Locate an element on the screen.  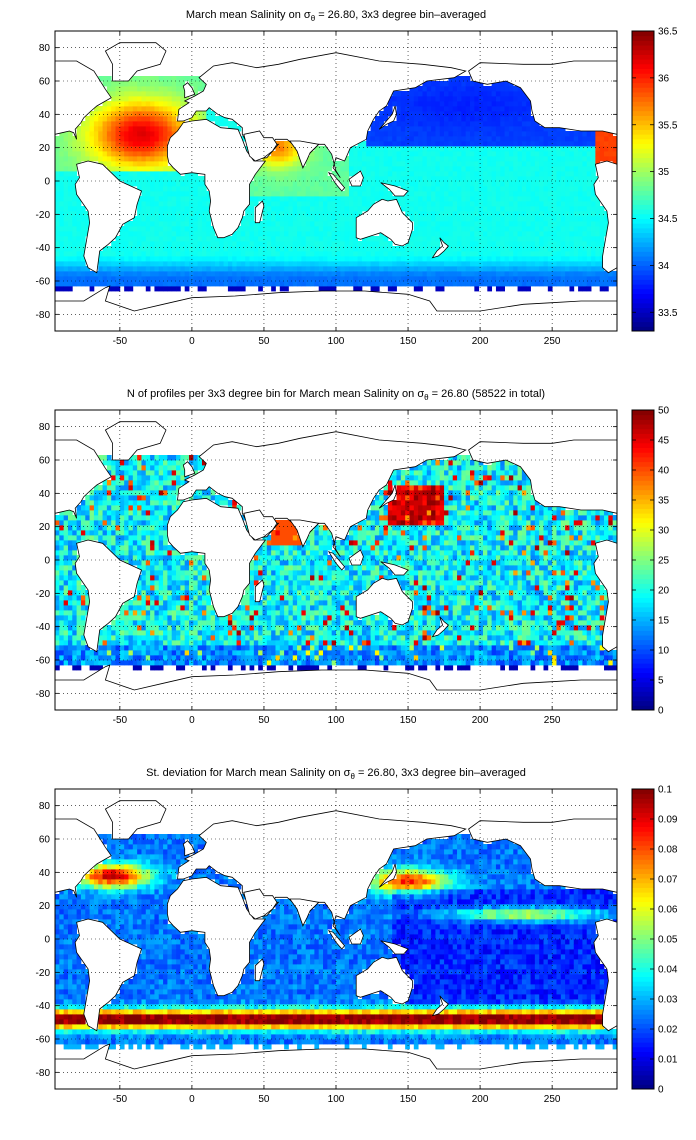
colorbar-segment is located at coordinates (643, 109).